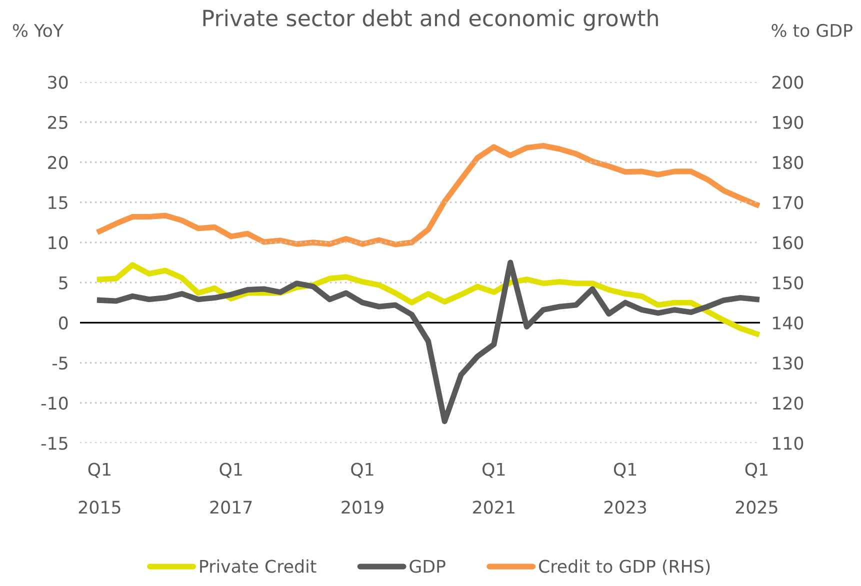 The height and width of the screenshot is (586, 861). I want to click on y2-tick-label: 130, so click(788, 363).